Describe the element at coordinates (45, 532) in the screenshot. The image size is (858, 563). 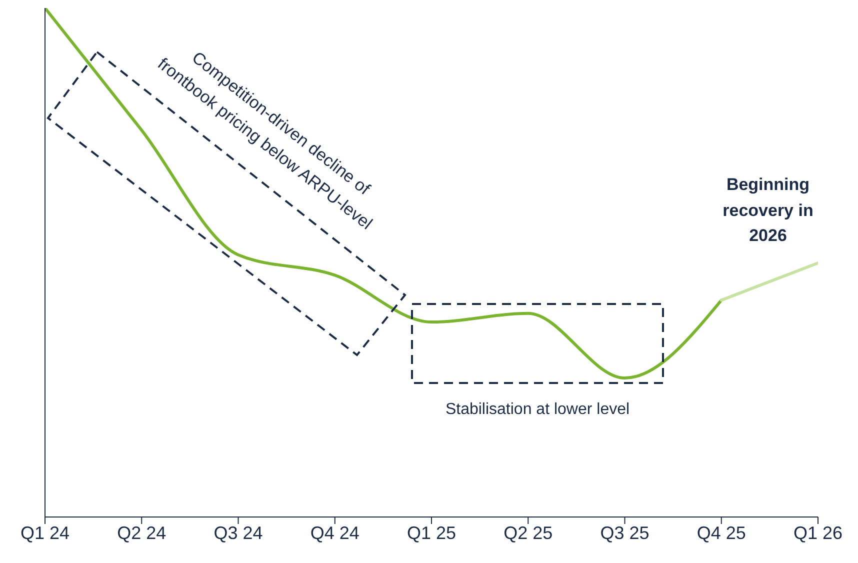
I see `x-tick-label: Q1 24` at that location.